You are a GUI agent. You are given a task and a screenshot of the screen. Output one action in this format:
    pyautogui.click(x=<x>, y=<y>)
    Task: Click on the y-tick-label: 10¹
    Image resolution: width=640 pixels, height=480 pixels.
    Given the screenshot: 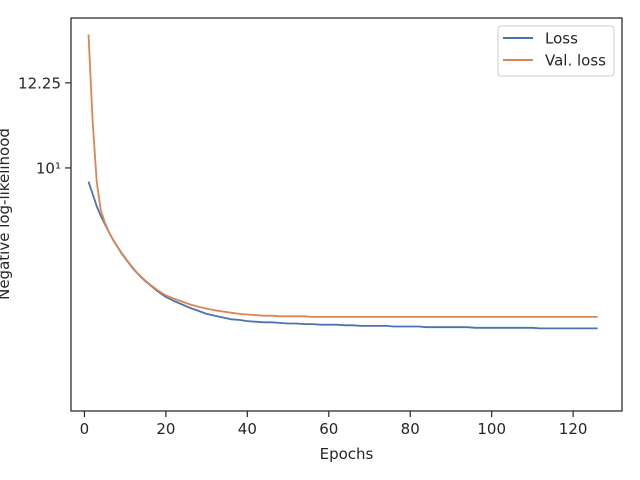 What is the action you would take?
    pyautogui.click(x=48, y=168)
    